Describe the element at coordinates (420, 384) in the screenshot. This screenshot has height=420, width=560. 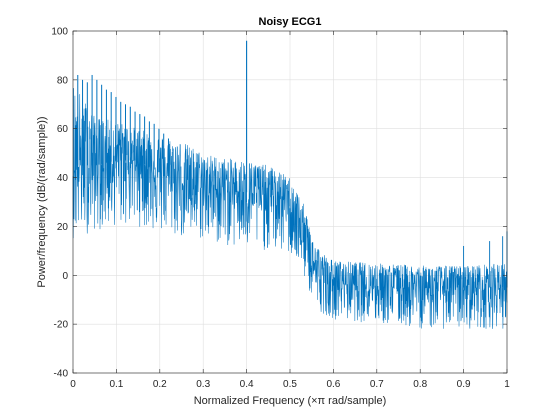
I see `x-tick-label: 0.8` at that location.